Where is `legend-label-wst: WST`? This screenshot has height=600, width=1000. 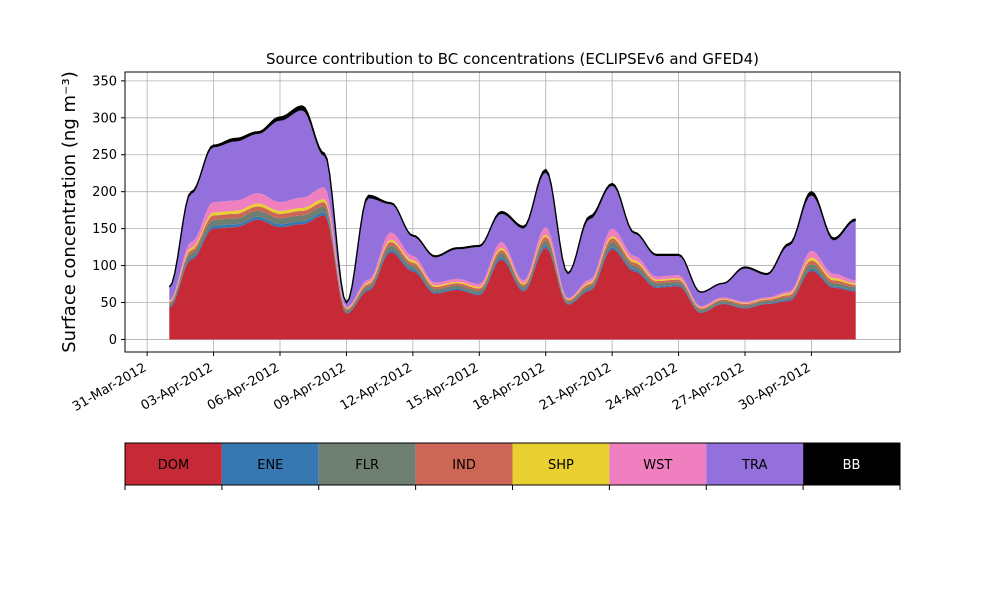
legend-label-wst: WST is located at coordinates (657, 465).